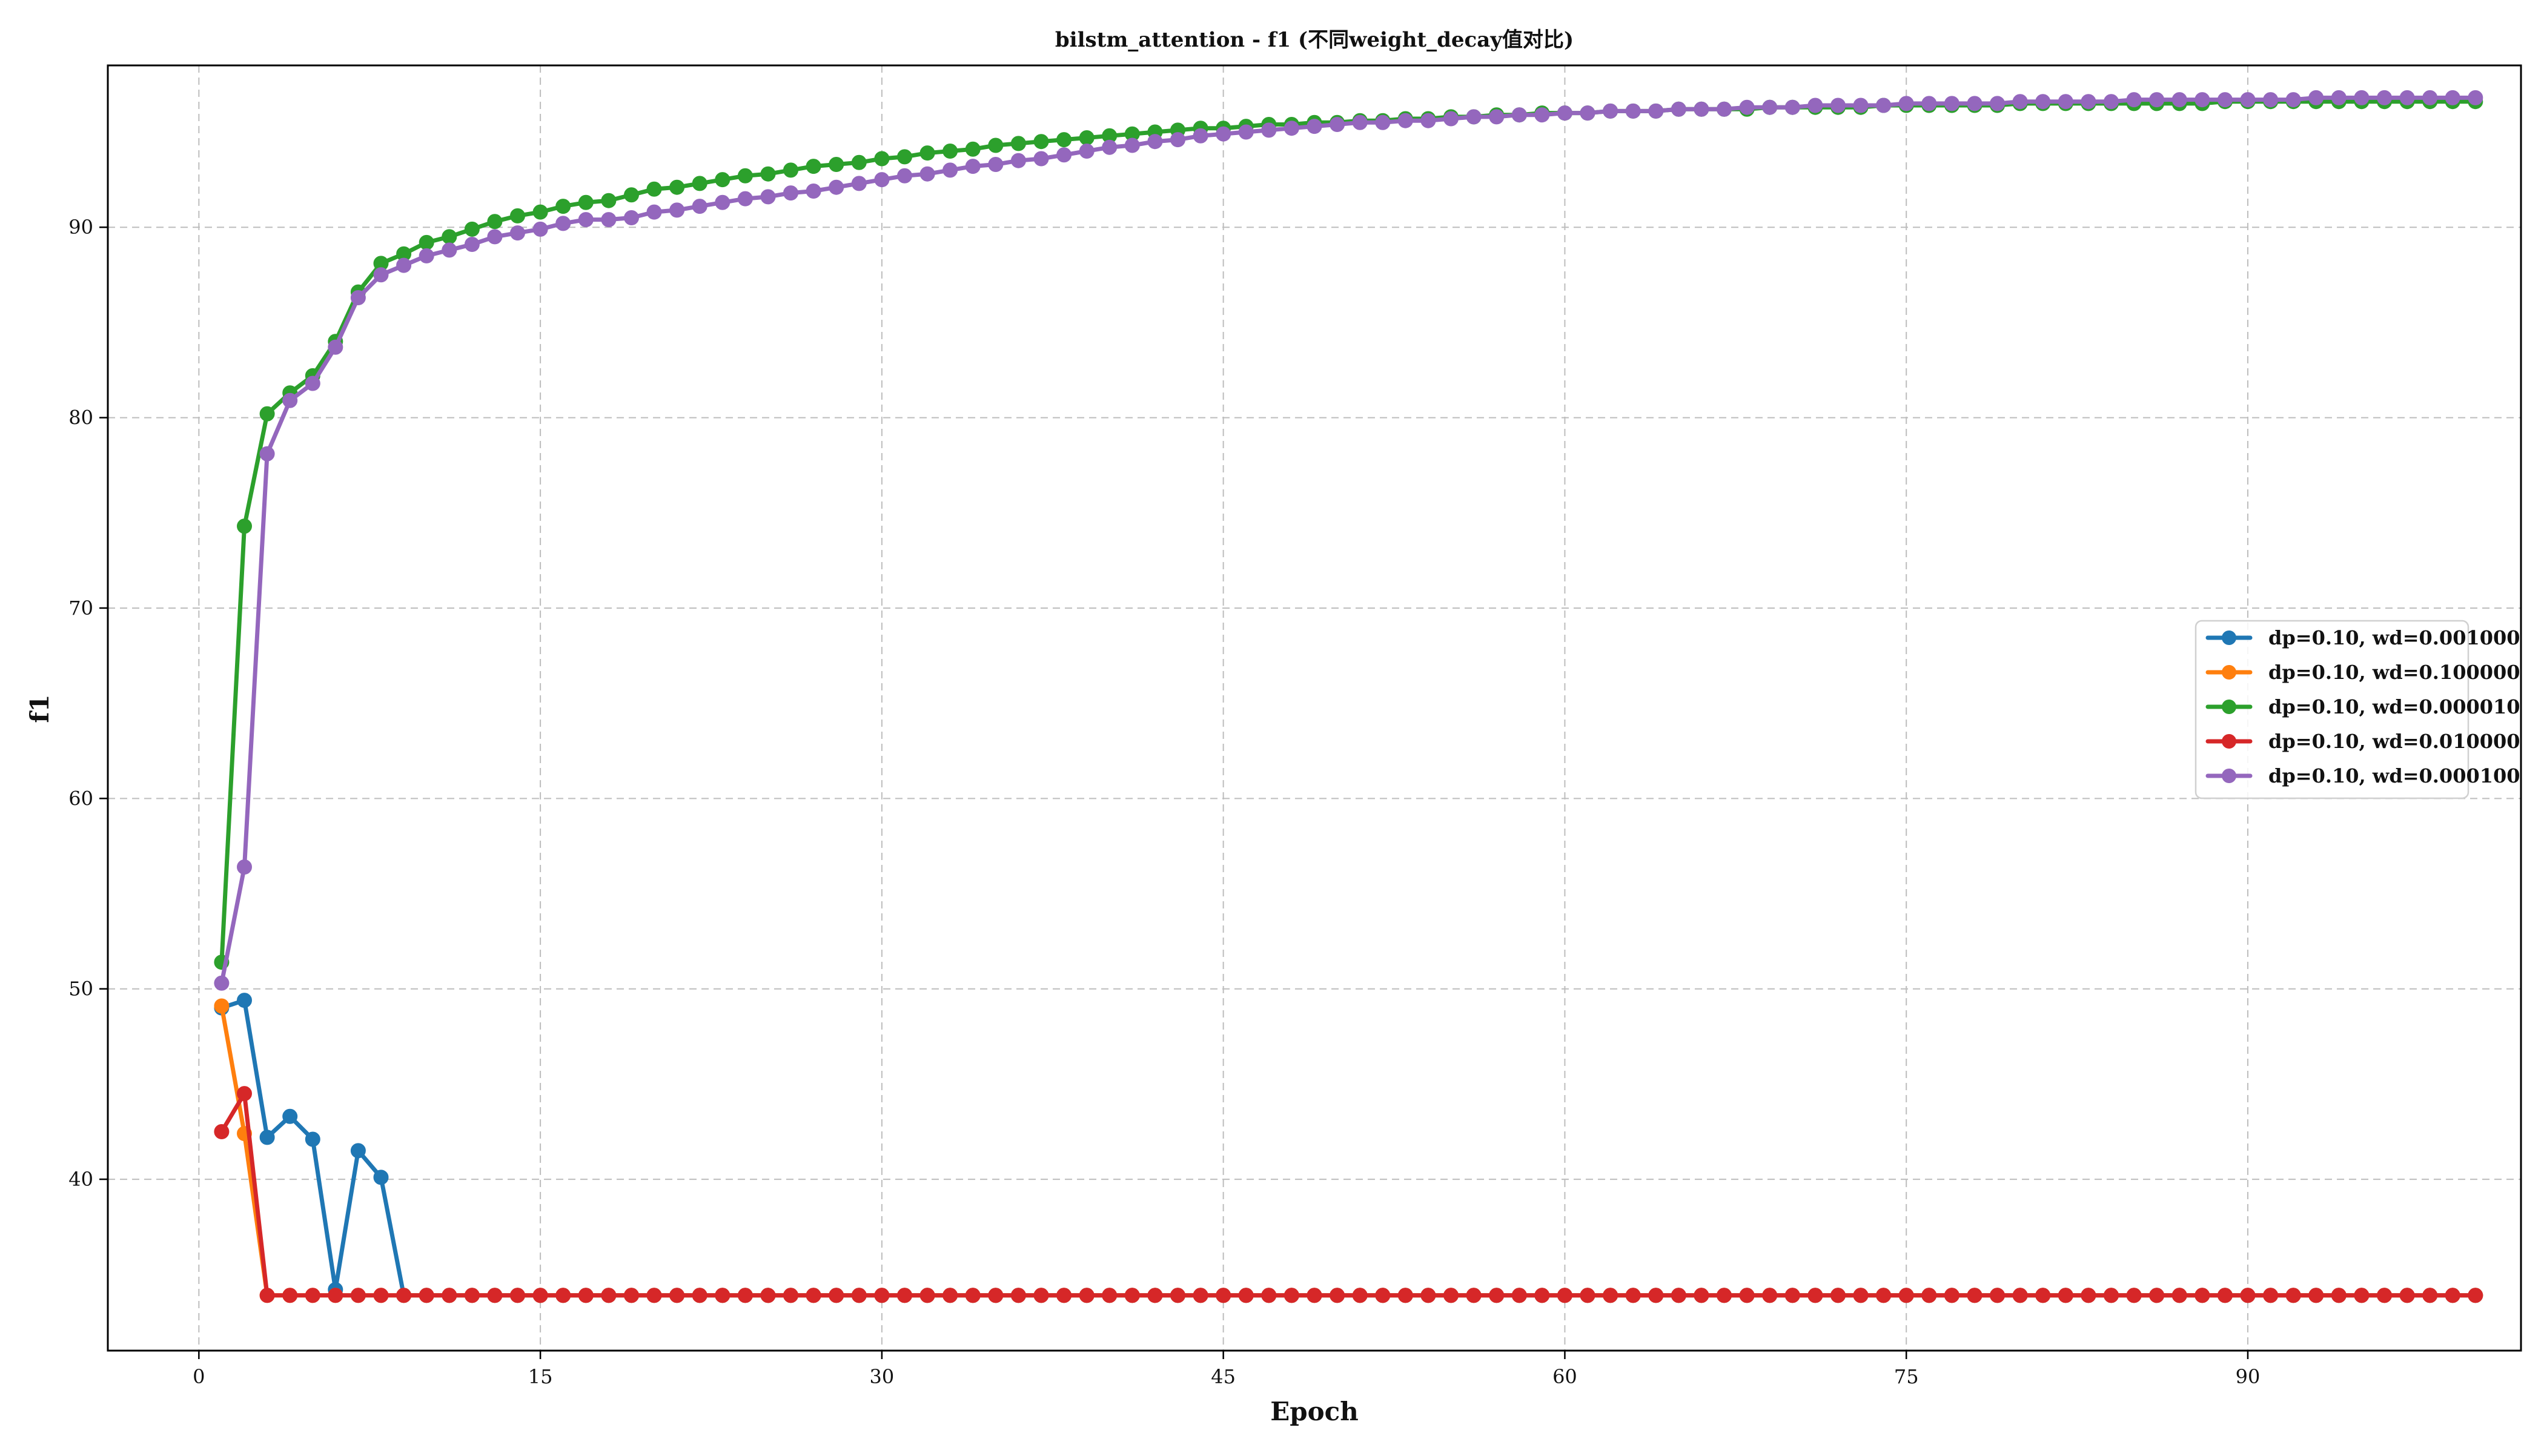 The width and height of the screenshot is (2544, 1456). I want to click on legend-item: dp=0.10, wd=0.000100, so click(2362, 775).